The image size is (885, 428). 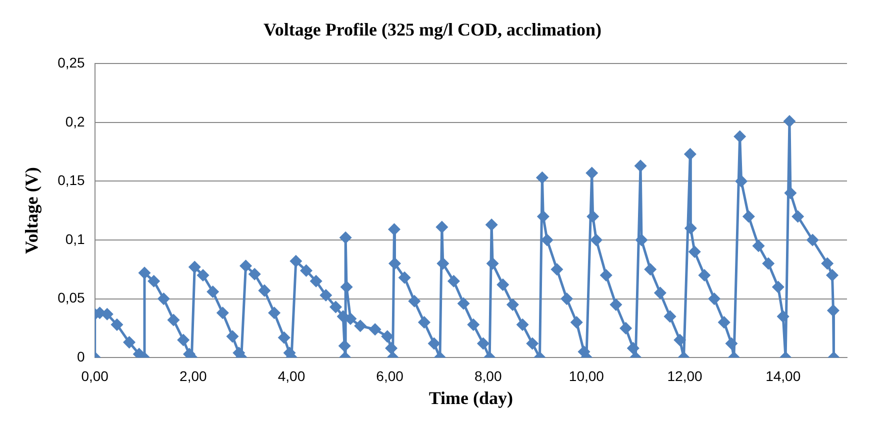 What do you see at coordinates (95, 376) in the screenshot?
I see `x-tick-label: 0,00` at bounding box center [95, 376].